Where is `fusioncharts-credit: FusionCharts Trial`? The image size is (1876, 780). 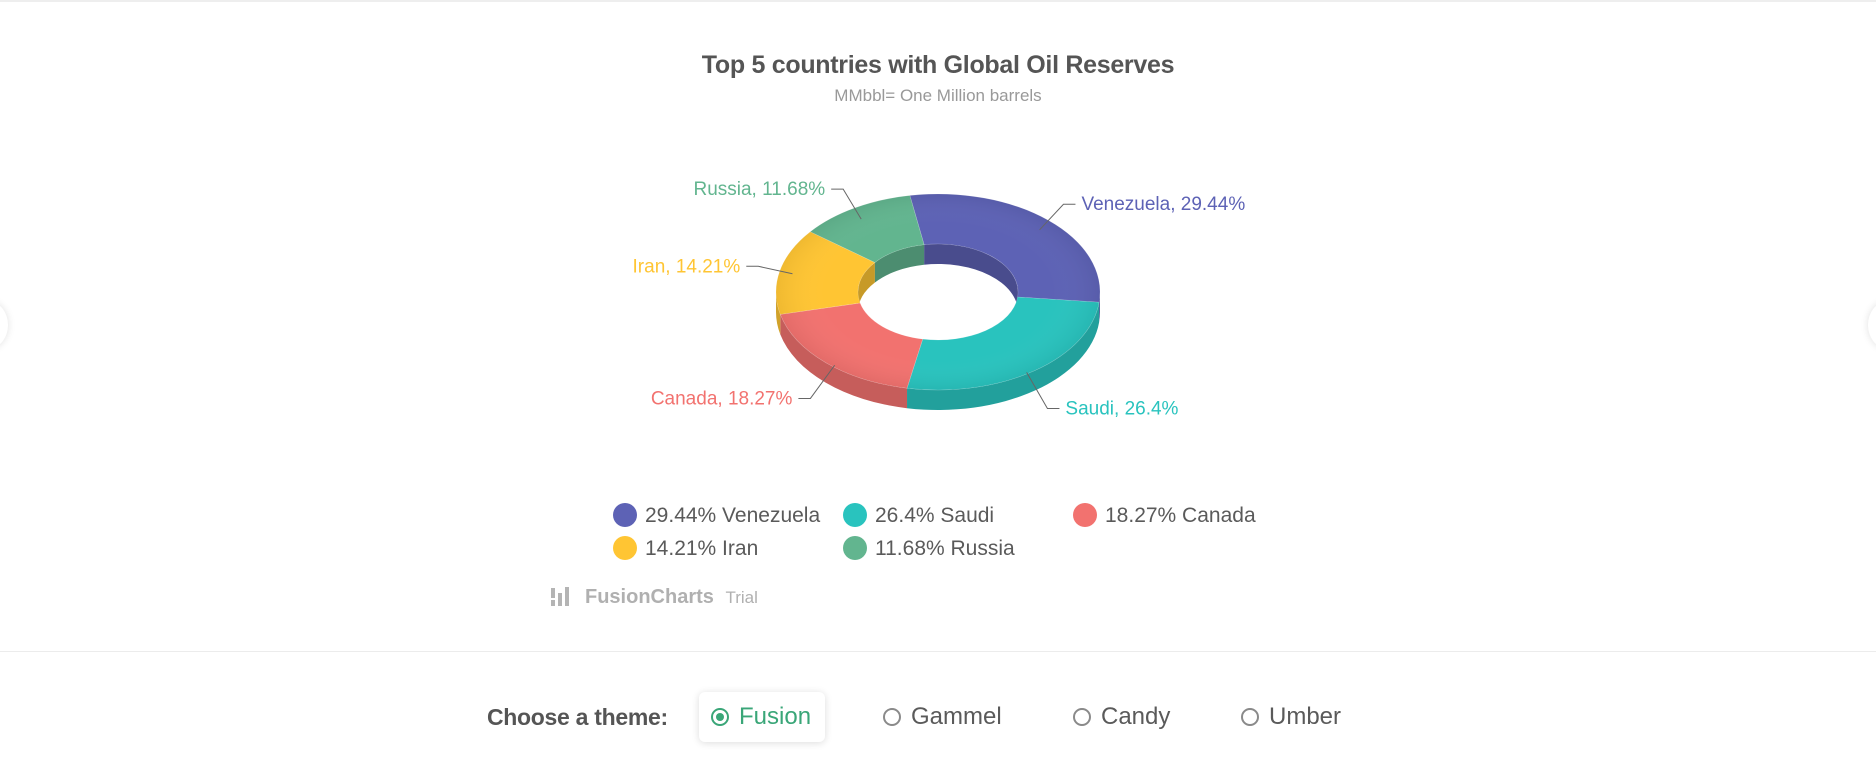 fusioncharts-credit: FusionCharts Trial is located at coordinates (654, 597).